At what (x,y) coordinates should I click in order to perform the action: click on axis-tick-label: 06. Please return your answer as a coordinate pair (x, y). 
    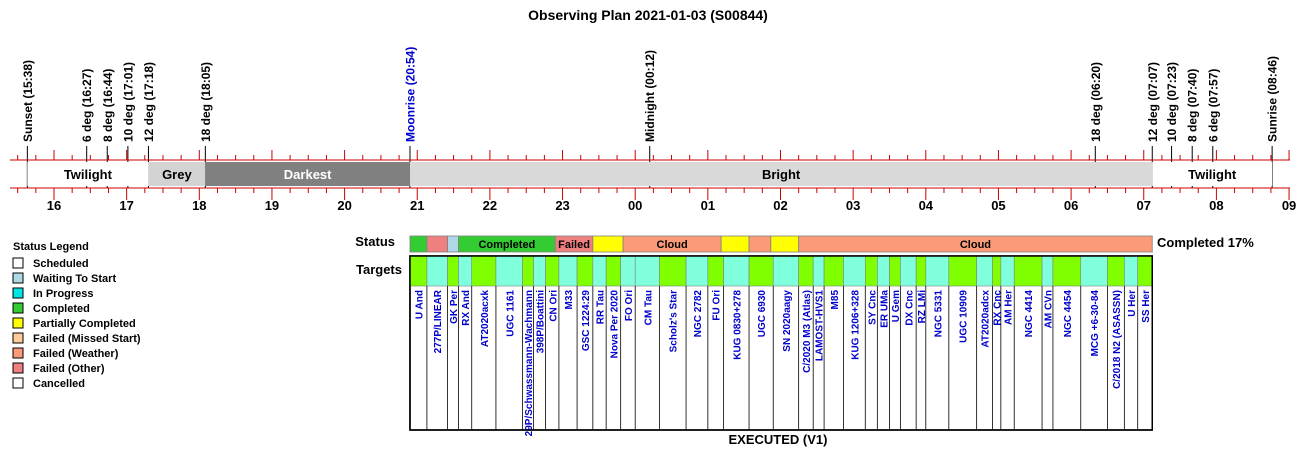
    Looking at the image, I should click on (1071, 205).